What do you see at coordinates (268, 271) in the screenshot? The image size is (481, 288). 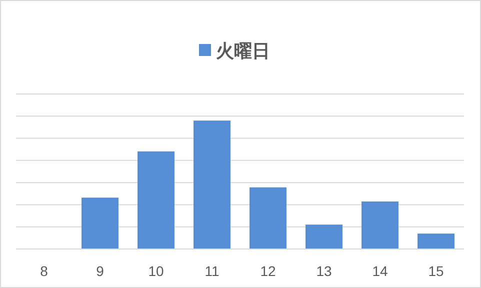 I see `x-tick-label: 12` at bounding box center [268, 271].